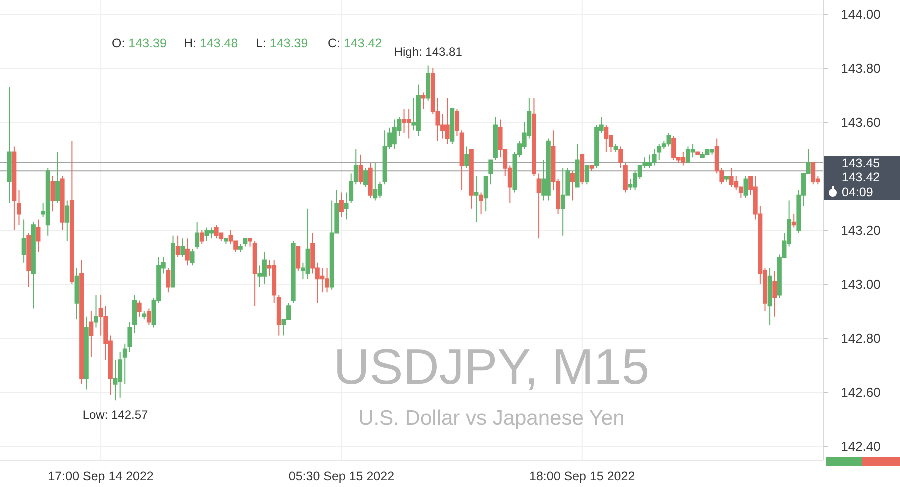 The width and height of the screenshot is (900, 487). I want to click on y-tick-label: 143.60, so click(861, 122).